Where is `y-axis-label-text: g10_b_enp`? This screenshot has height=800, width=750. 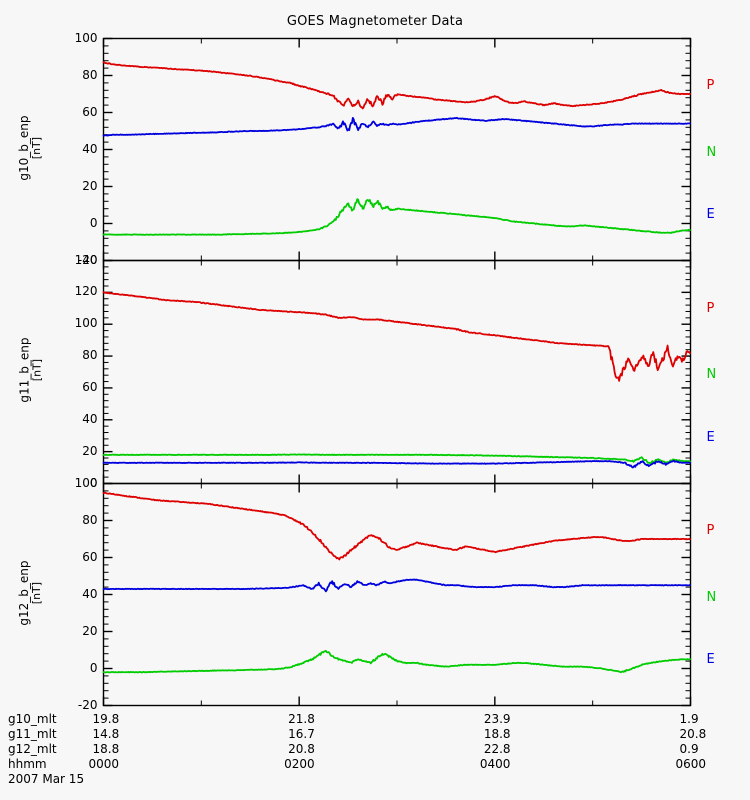
y-axis-label-text: g10_b_enp is located at coordinates (23, 148).